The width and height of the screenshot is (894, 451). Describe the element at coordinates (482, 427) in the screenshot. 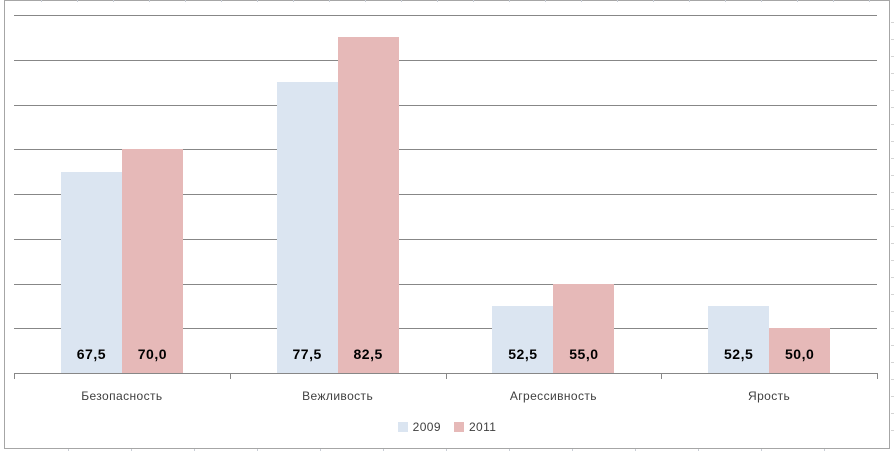

I see `legend-label: 2011` at that location.